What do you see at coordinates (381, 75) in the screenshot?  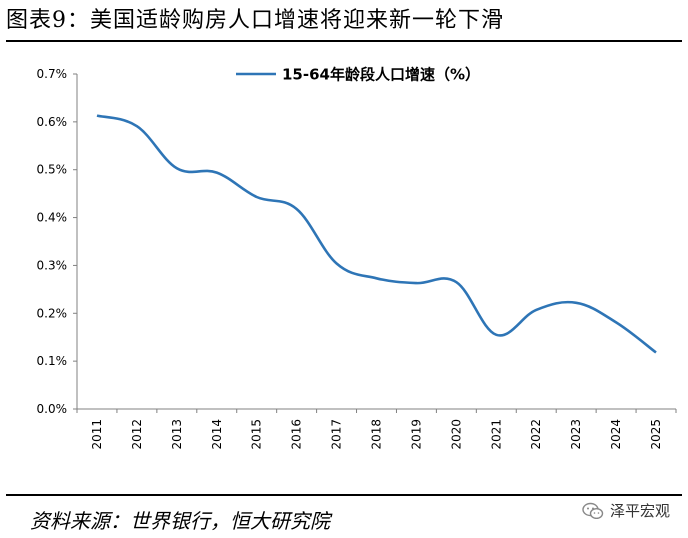 I see `legend-label: 15-64年龄段人口增速（%）` at bounding box center [381, 75].